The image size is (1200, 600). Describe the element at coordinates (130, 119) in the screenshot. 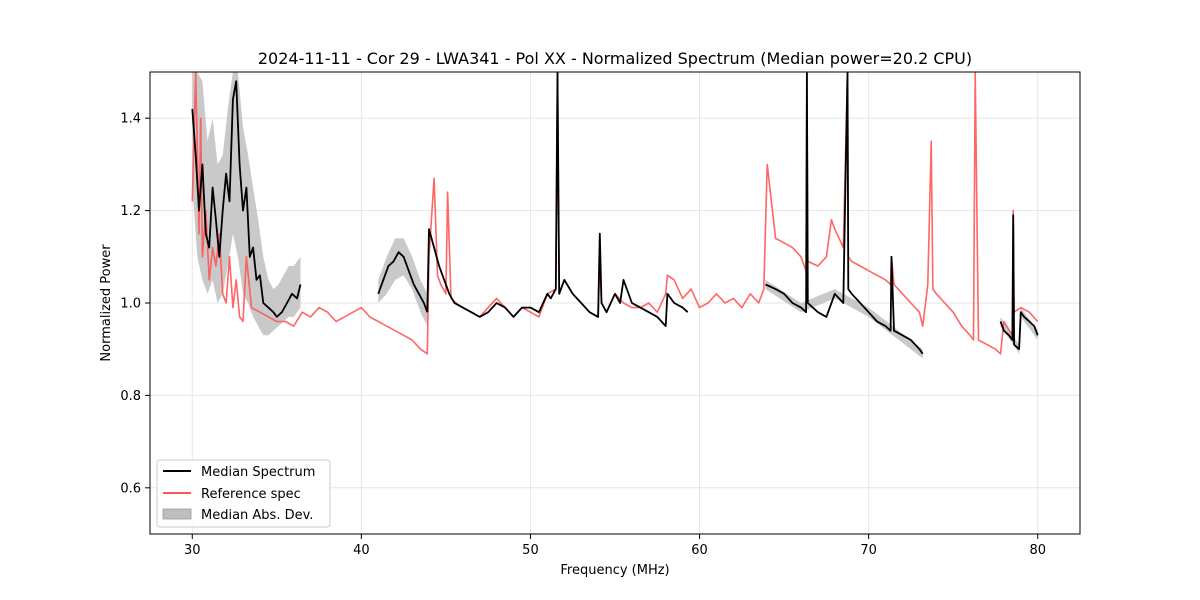

I see `y-tick-label: 1.4` at that location.